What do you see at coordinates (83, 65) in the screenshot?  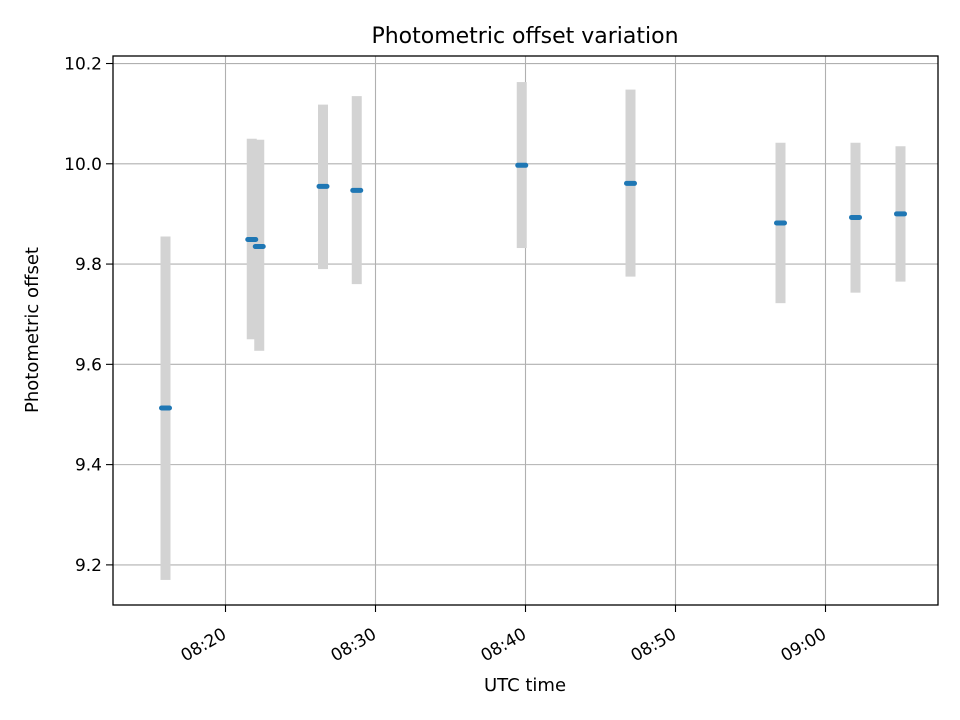 I see `y-tick-label: 10.2` at bounding box center [83, 65].